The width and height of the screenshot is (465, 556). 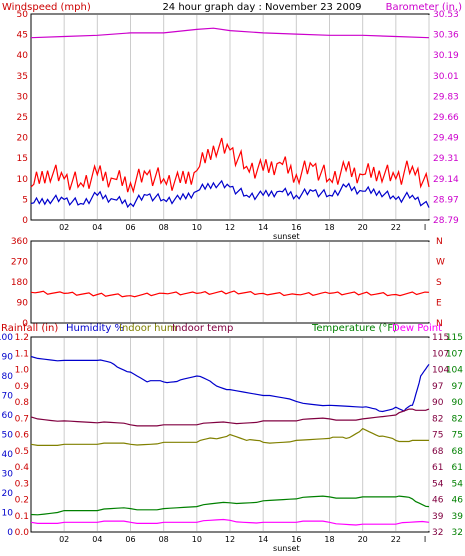 I want to click on y-tick-label-wind: 10, so click(x=23, y=180).